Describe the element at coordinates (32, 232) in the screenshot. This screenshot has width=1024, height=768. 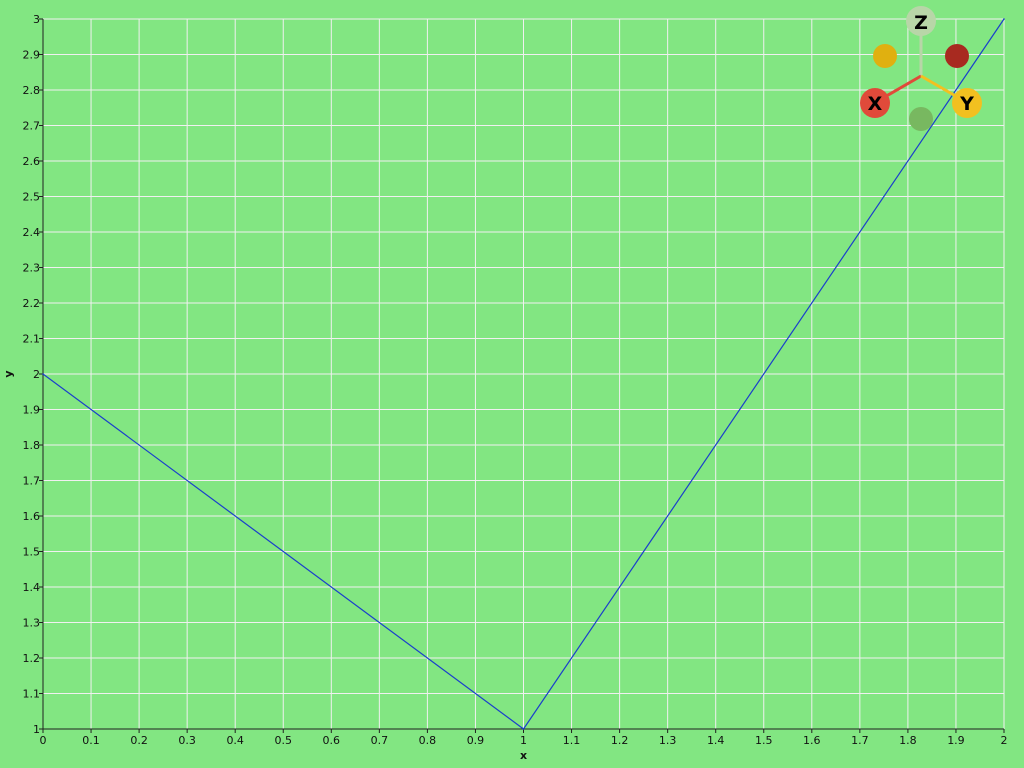
I see `y-tick-label: 2.4` at that location.